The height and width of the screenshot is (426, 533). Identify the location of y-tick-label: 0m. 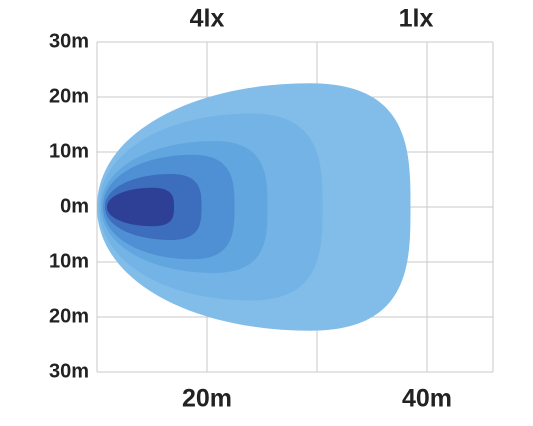
(74, 206).